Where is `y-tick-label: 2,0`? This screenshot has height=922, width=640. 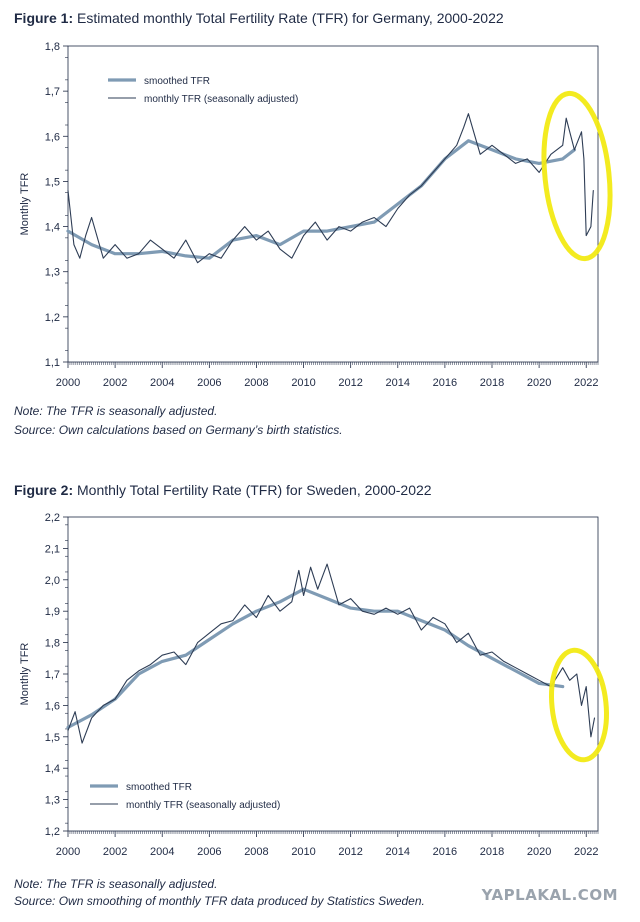 y-tick-label: 2,0 is located at coordinates (52, 581).